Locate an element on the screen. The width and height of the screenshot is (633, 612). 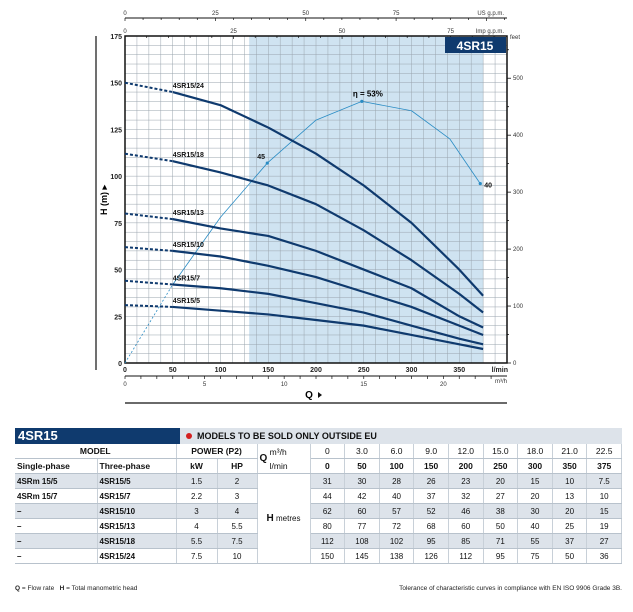
three-phase-model: 4SR15/13 is located at coordinates (137, 526).